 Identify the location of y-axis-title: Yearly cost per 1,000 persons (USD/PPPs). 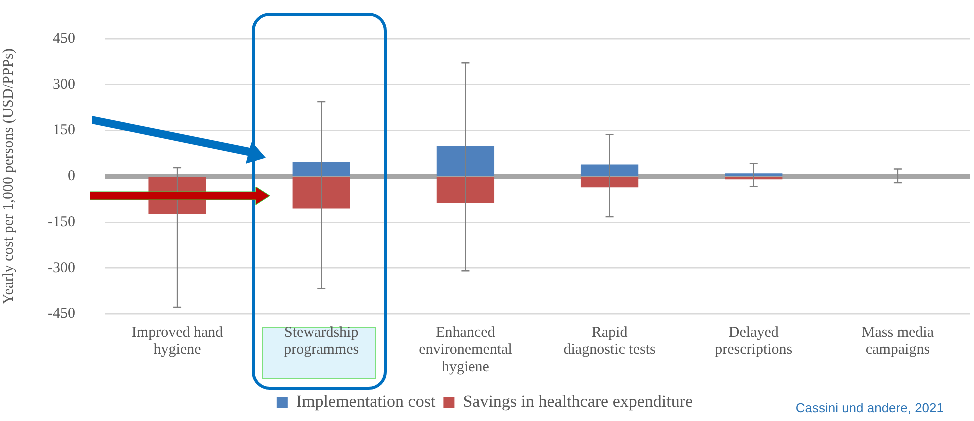
(8, 176).